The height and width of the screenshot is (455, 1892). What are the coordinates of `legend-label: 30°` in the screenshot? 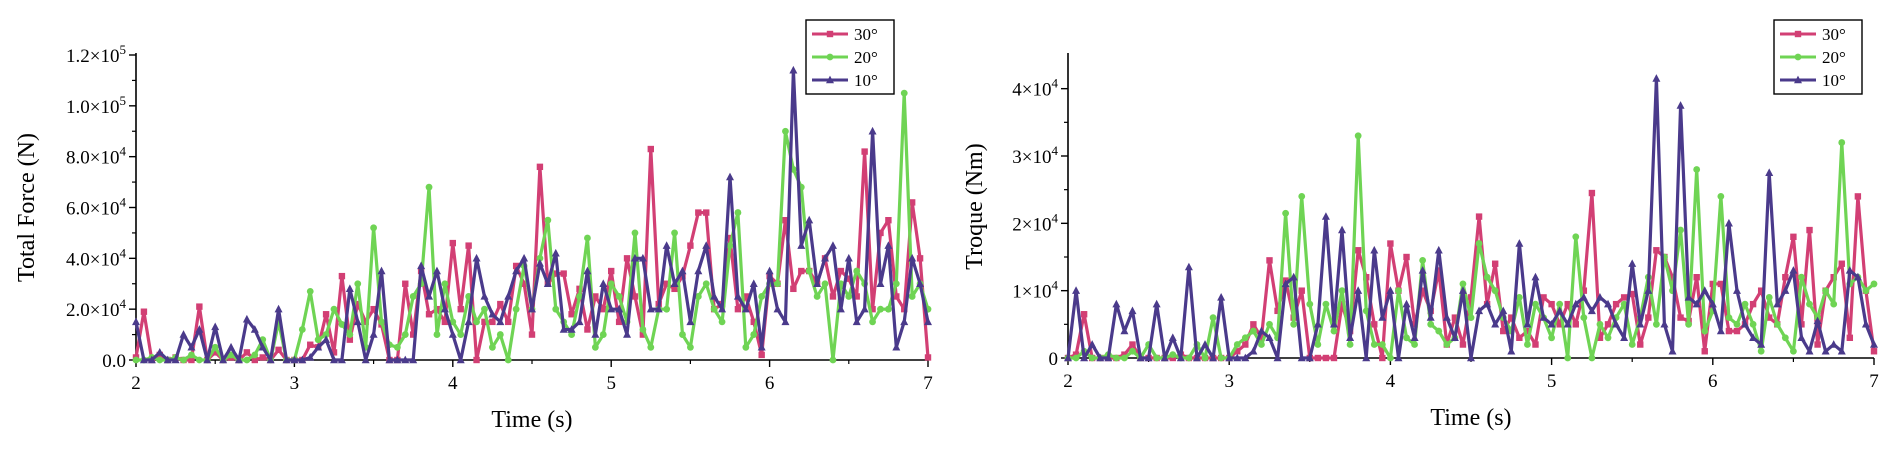 It's located at (866, 34).